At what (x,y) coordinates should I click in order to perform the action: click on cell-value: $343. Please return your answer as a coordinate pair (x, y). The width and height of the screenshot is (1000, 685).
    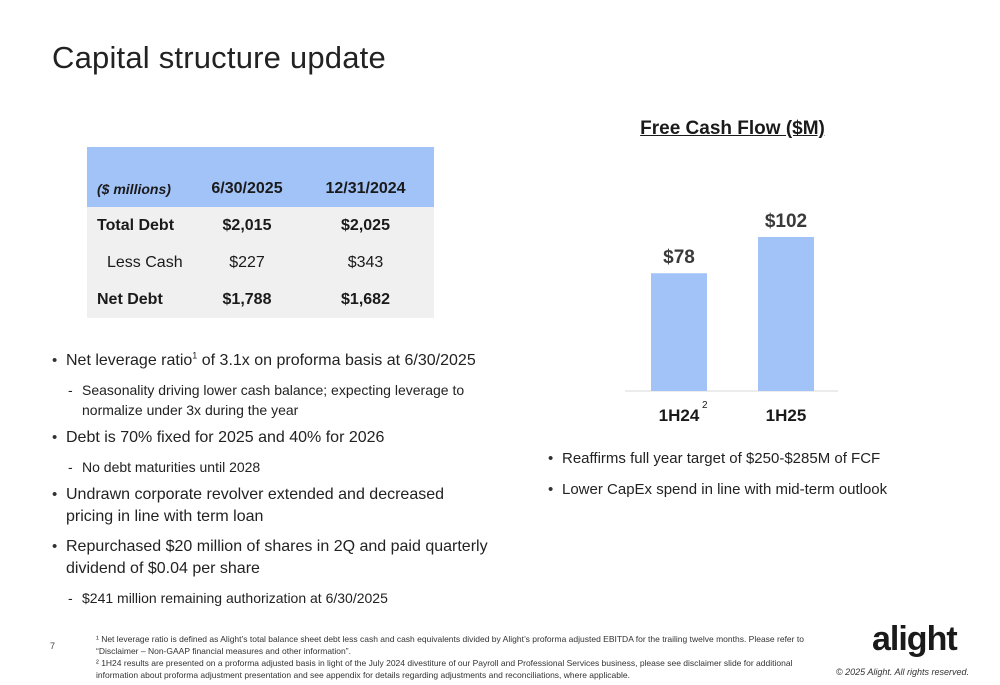
    Looking at the image, I should click on (365, 262).